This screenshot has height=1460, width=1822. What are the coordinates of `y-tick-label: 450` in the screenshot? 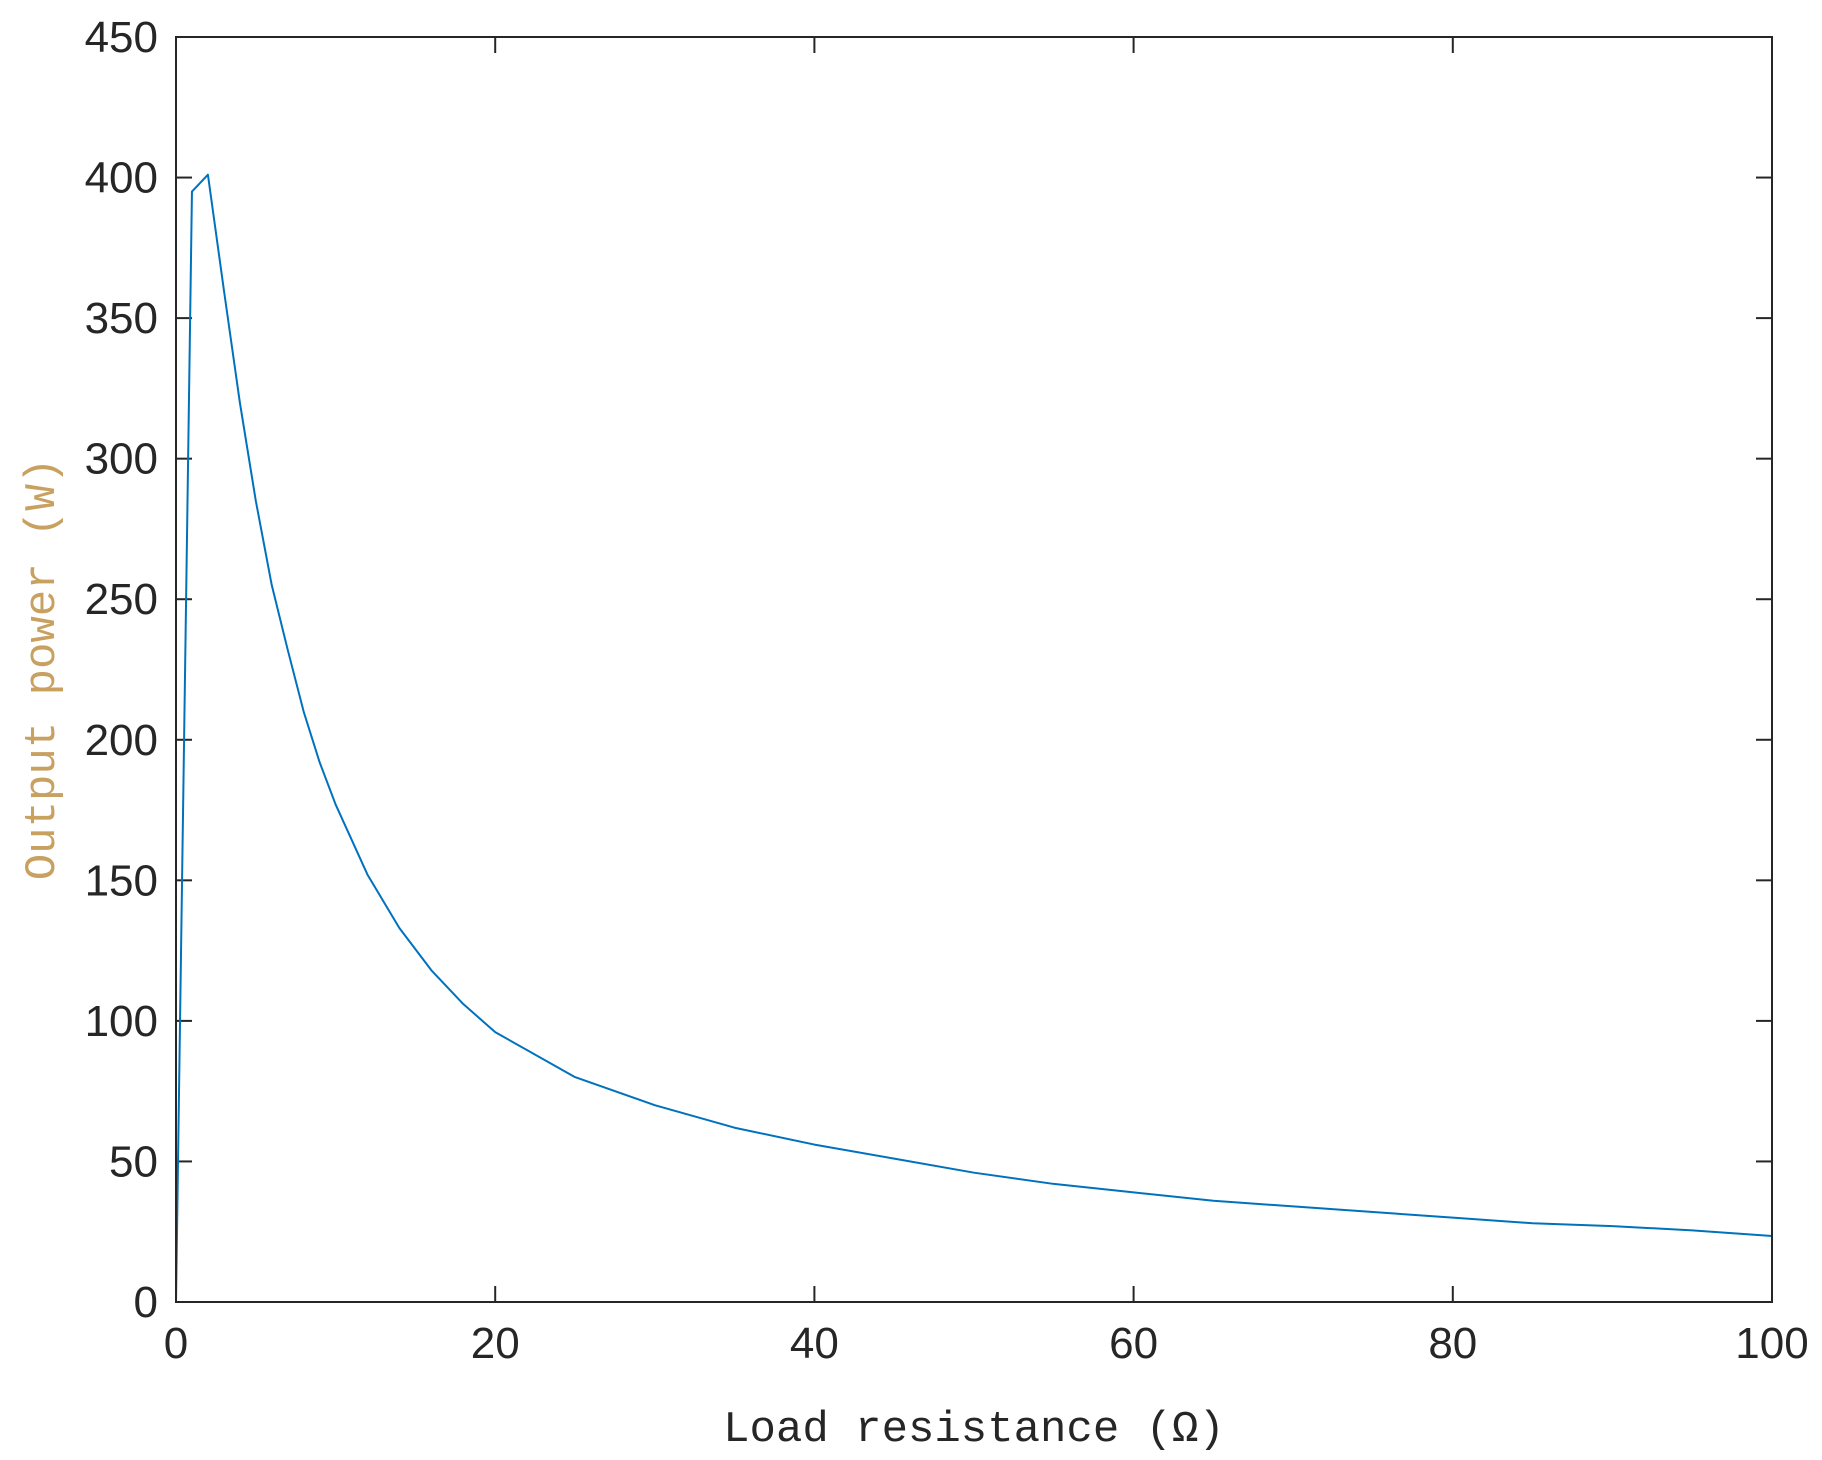 It's located at (121, 37).